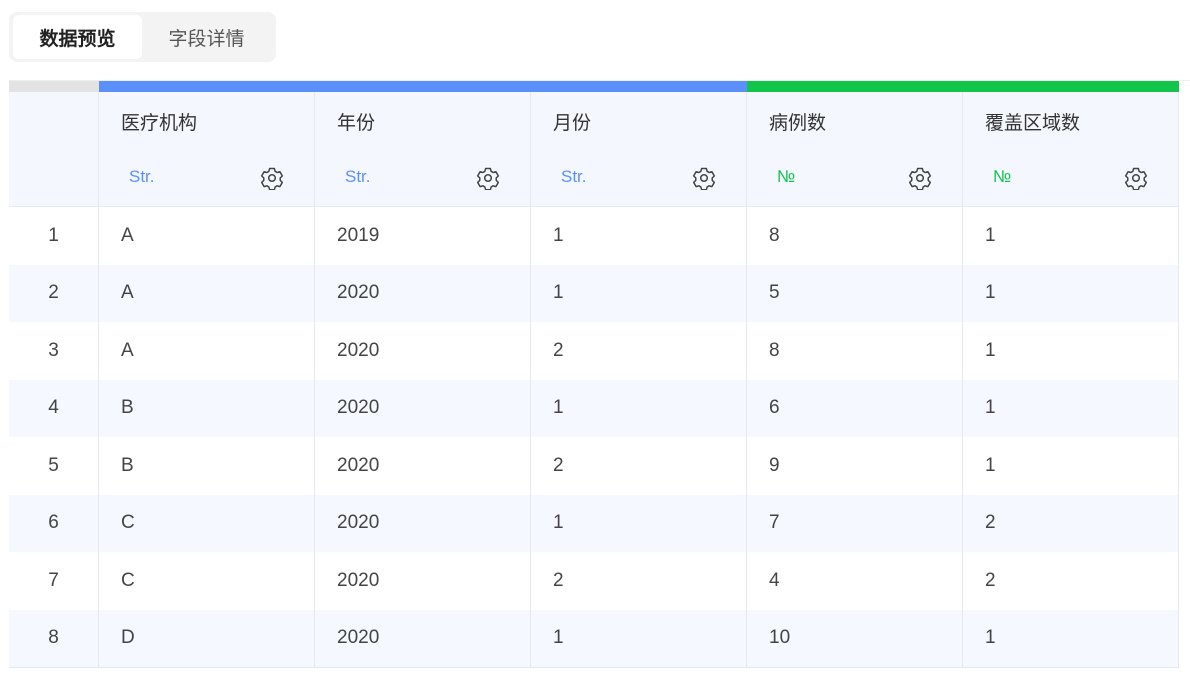 Image resolution: width=1190 pixels, height=674 pixels. What do you see at coordinates (54, 236) in the screenshot?
I see `row-index: 1` at bounding box center [54, 236].